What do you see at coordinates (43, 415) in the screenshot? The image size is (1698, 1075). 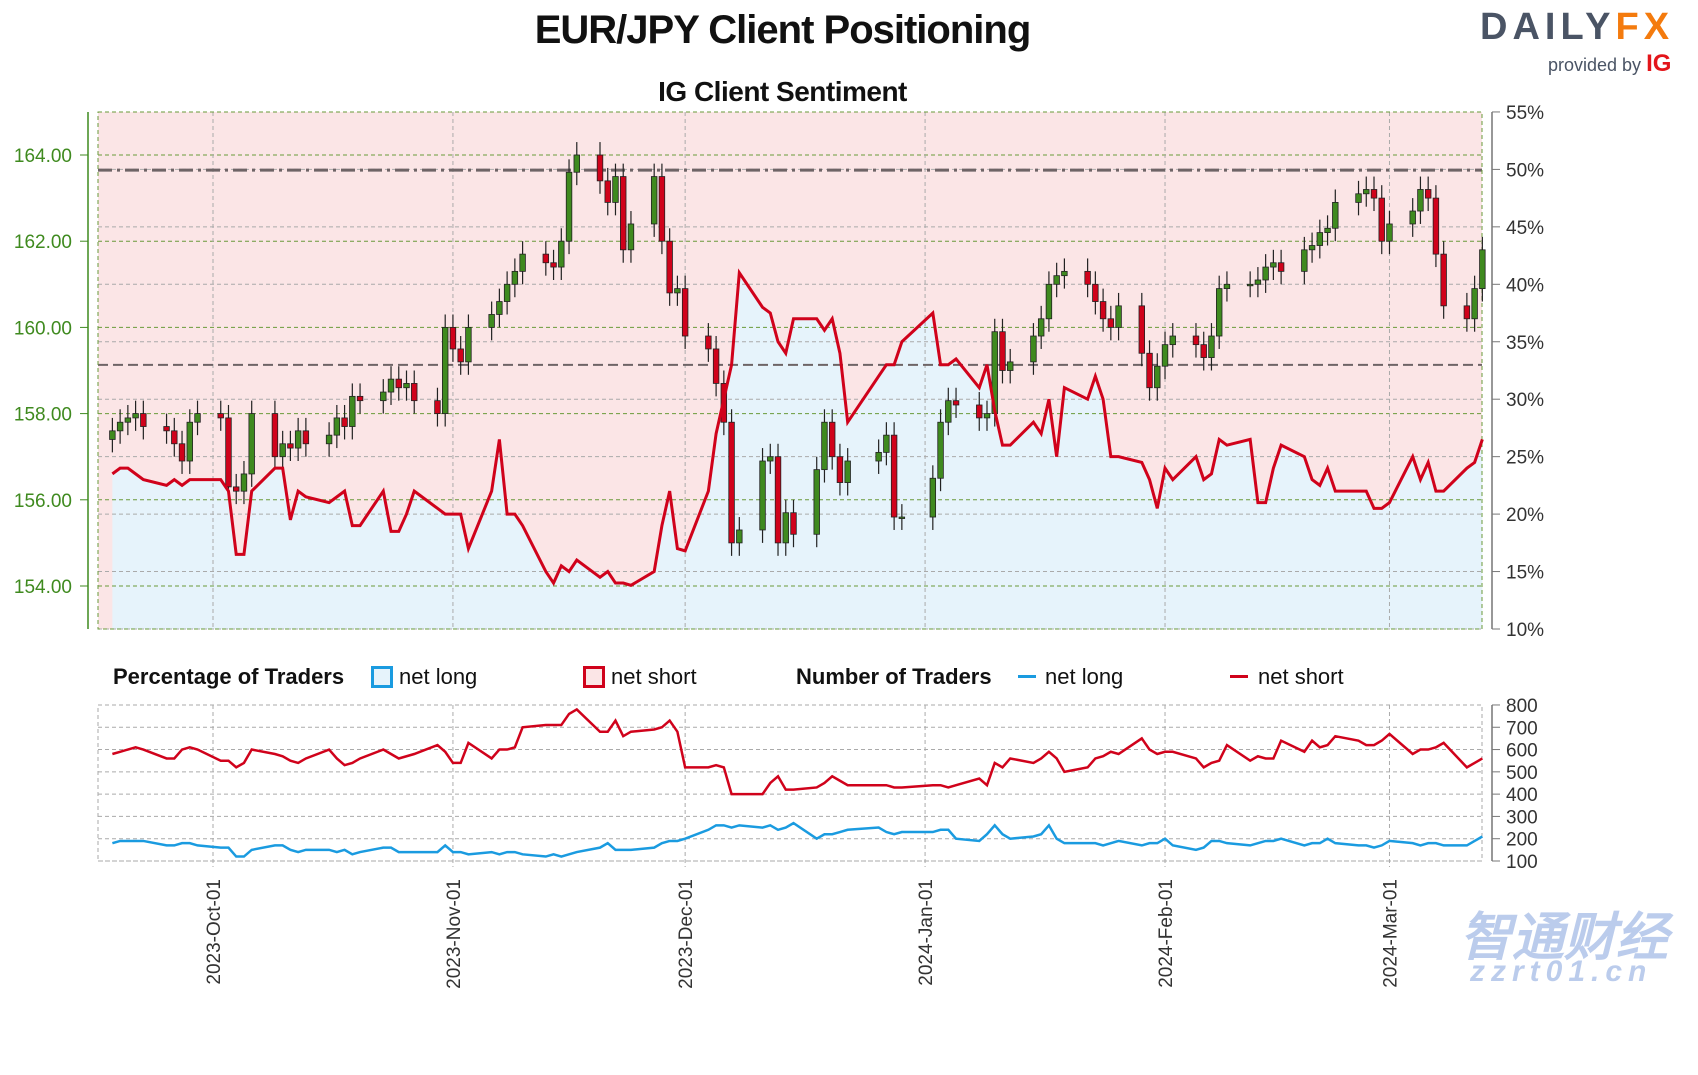 I see `price-tick-label: 158.00` at bounding box center [43, 415].